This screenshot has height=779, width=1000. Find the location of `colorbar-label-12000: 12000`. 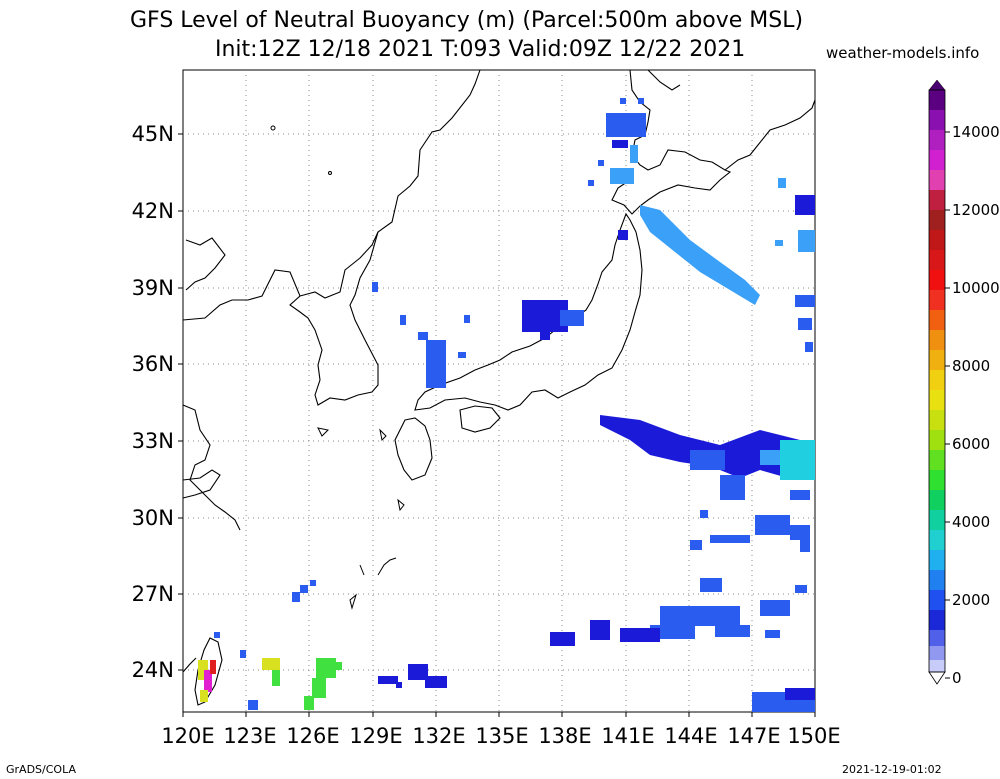

colorbar-label-12000: 12000 is located at coordinates (976, 210).